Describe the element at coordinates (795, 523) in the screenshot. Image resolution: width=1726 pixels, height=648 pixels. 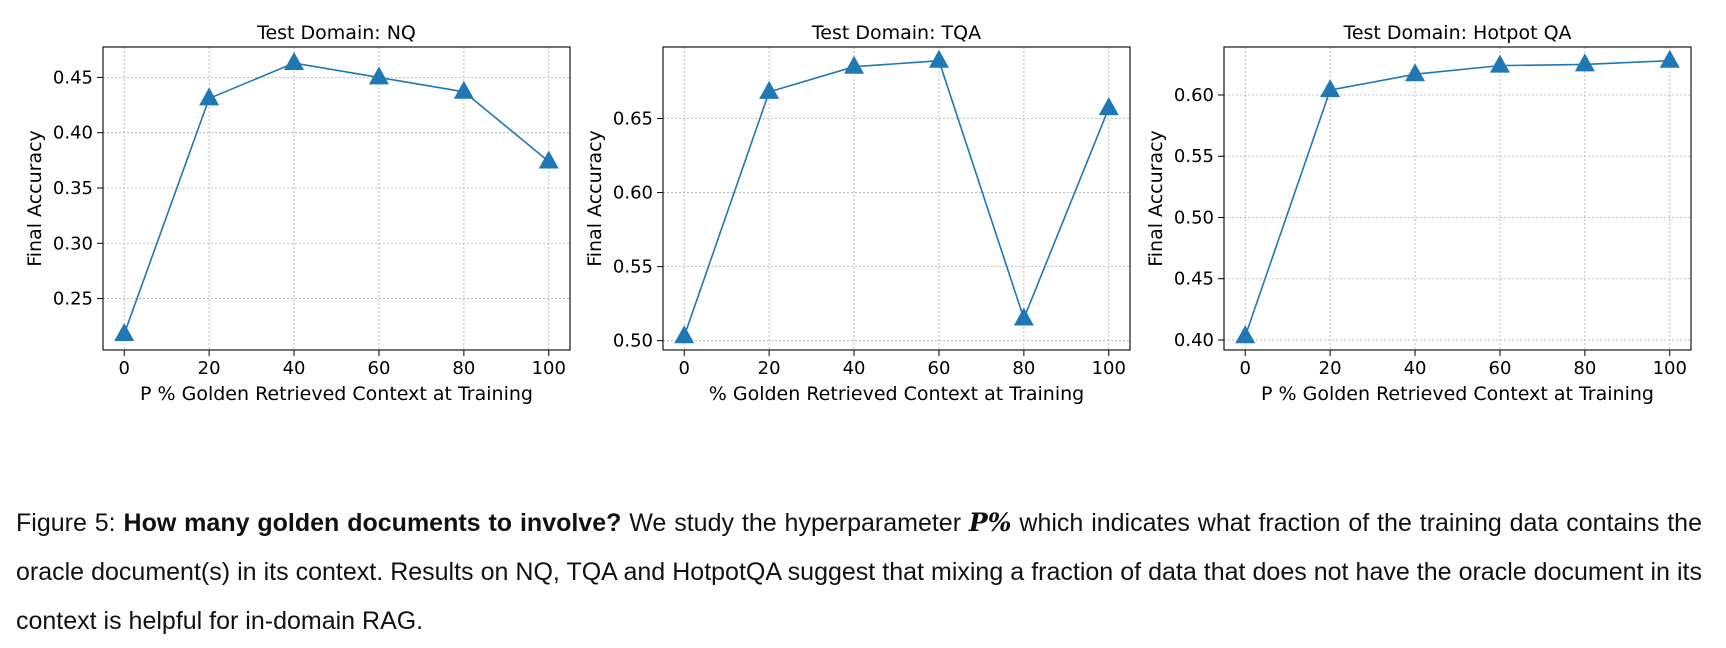
I see `caption-text-start: We study the hyperparameter` at that location.